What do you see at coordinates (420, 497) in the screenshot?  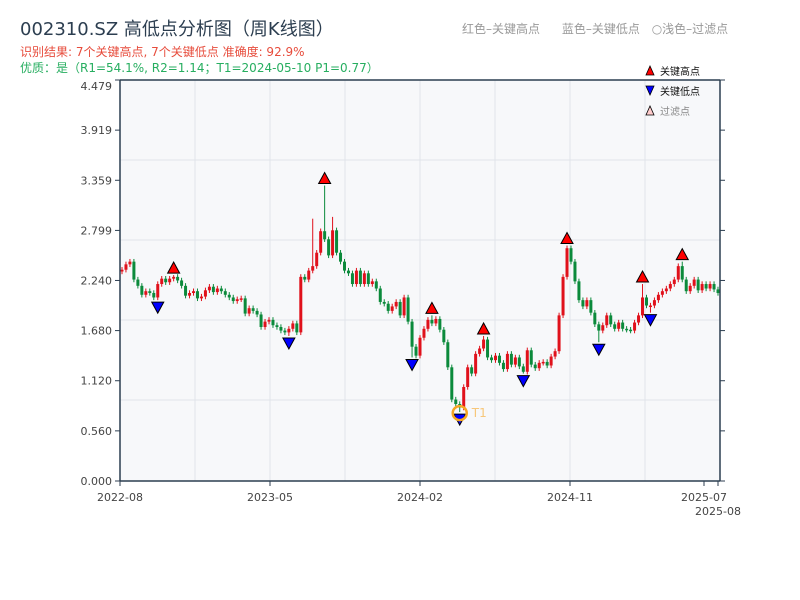 I see `x-tick-label: 2024-02` at bounding box center [420, 497].